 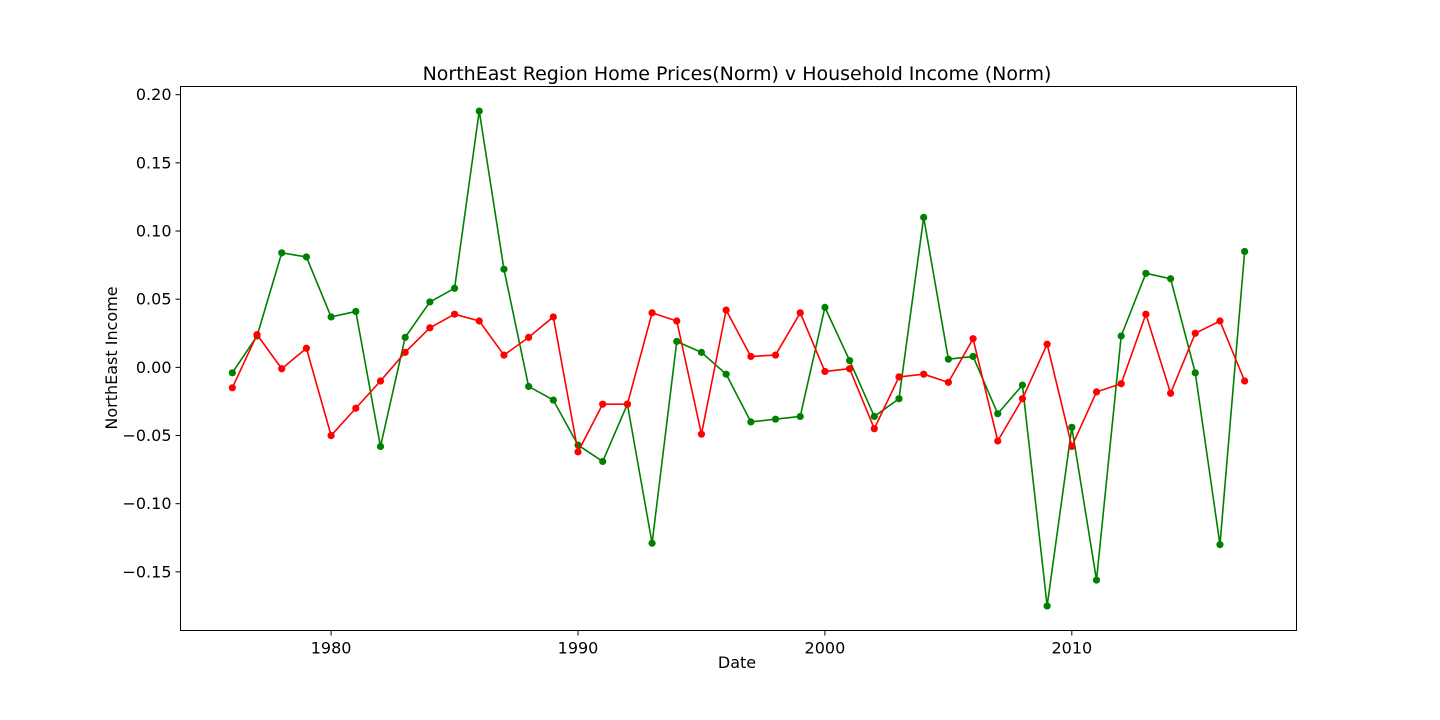 I want to click on y-tick-label: 0.20, so click(x=154, y=94).